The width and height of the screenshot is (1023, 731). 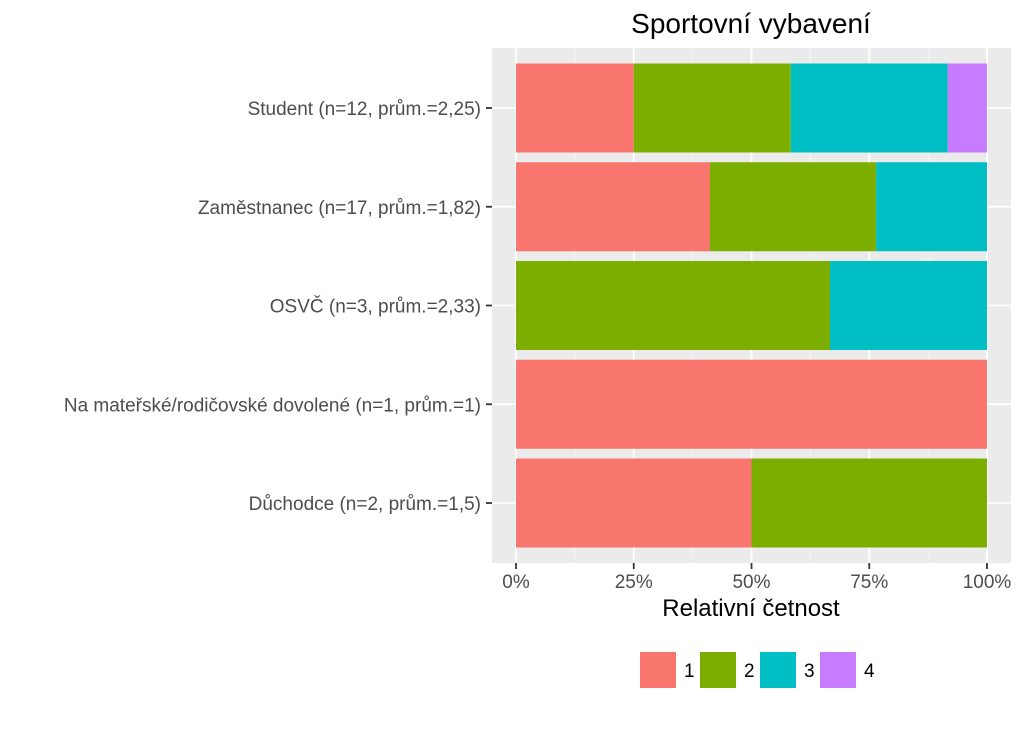 I want to click on y-tick-label: Zaměstnanec (n=17, prům.=1,82), so click(x=339, y=208).